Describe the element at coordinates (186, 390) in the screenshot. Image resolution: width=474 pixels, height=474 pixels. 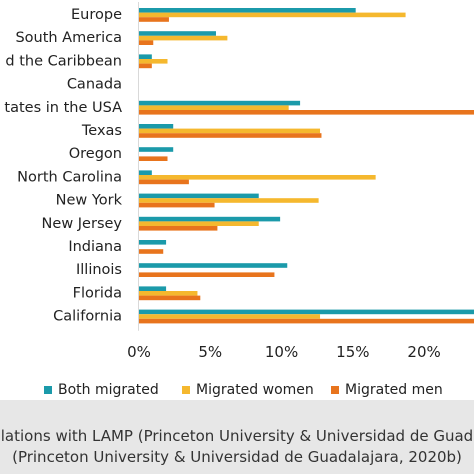
I see `legend-swatch-migrated-women` at that location.